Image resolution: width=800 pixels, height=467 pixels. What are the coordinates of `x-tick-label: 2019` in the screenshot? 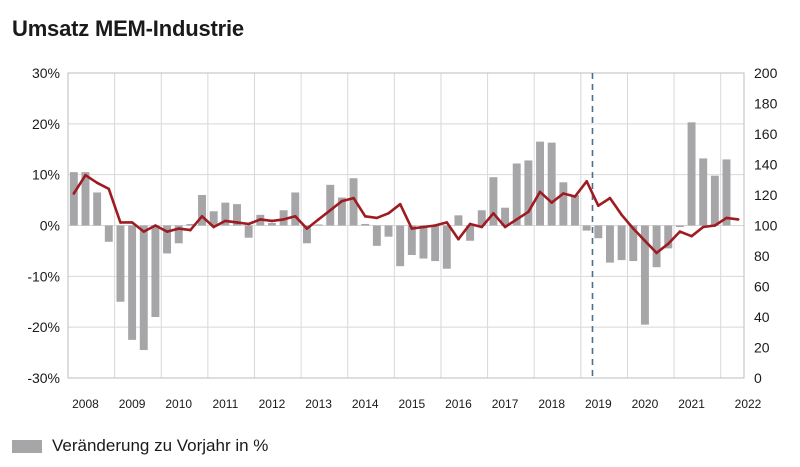 It's located at (598, 404).